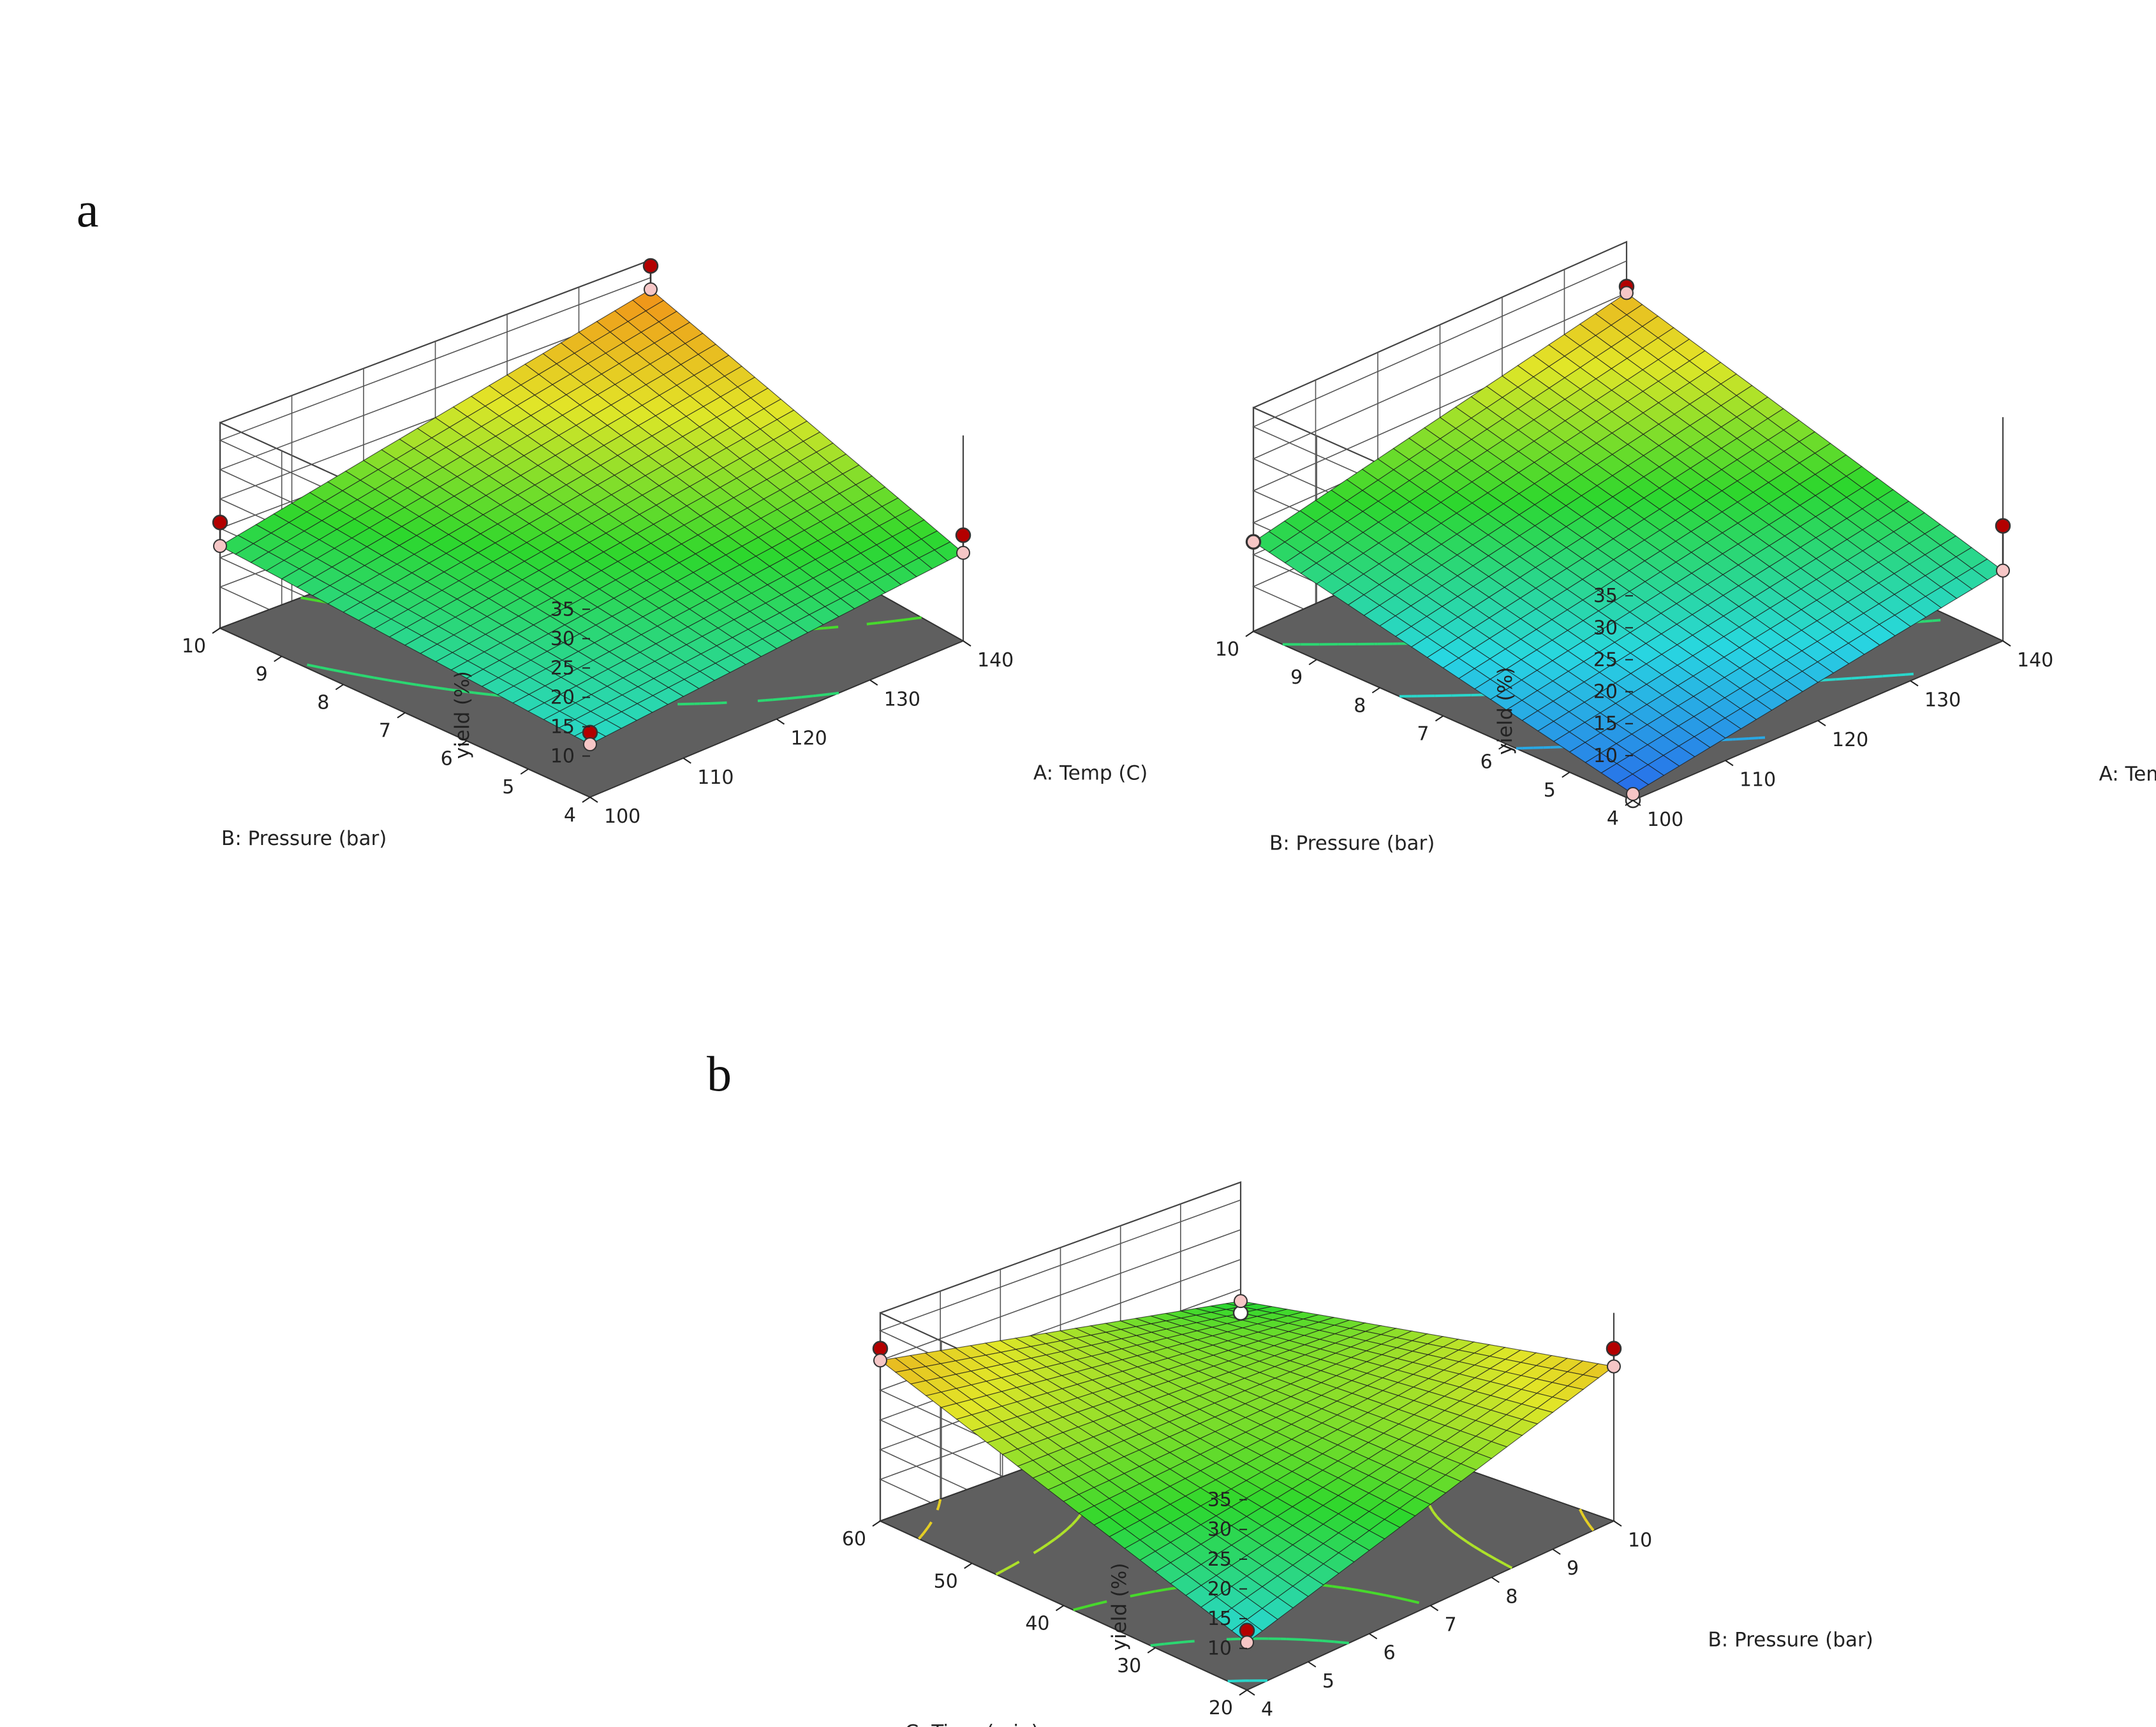 The width and height of the screenshot is (2156, 1727). What do you see at coordinates (1451, 1625) in the screenshot?
I see `x-tick-label: 7` at bounding box center [1451, 1625].